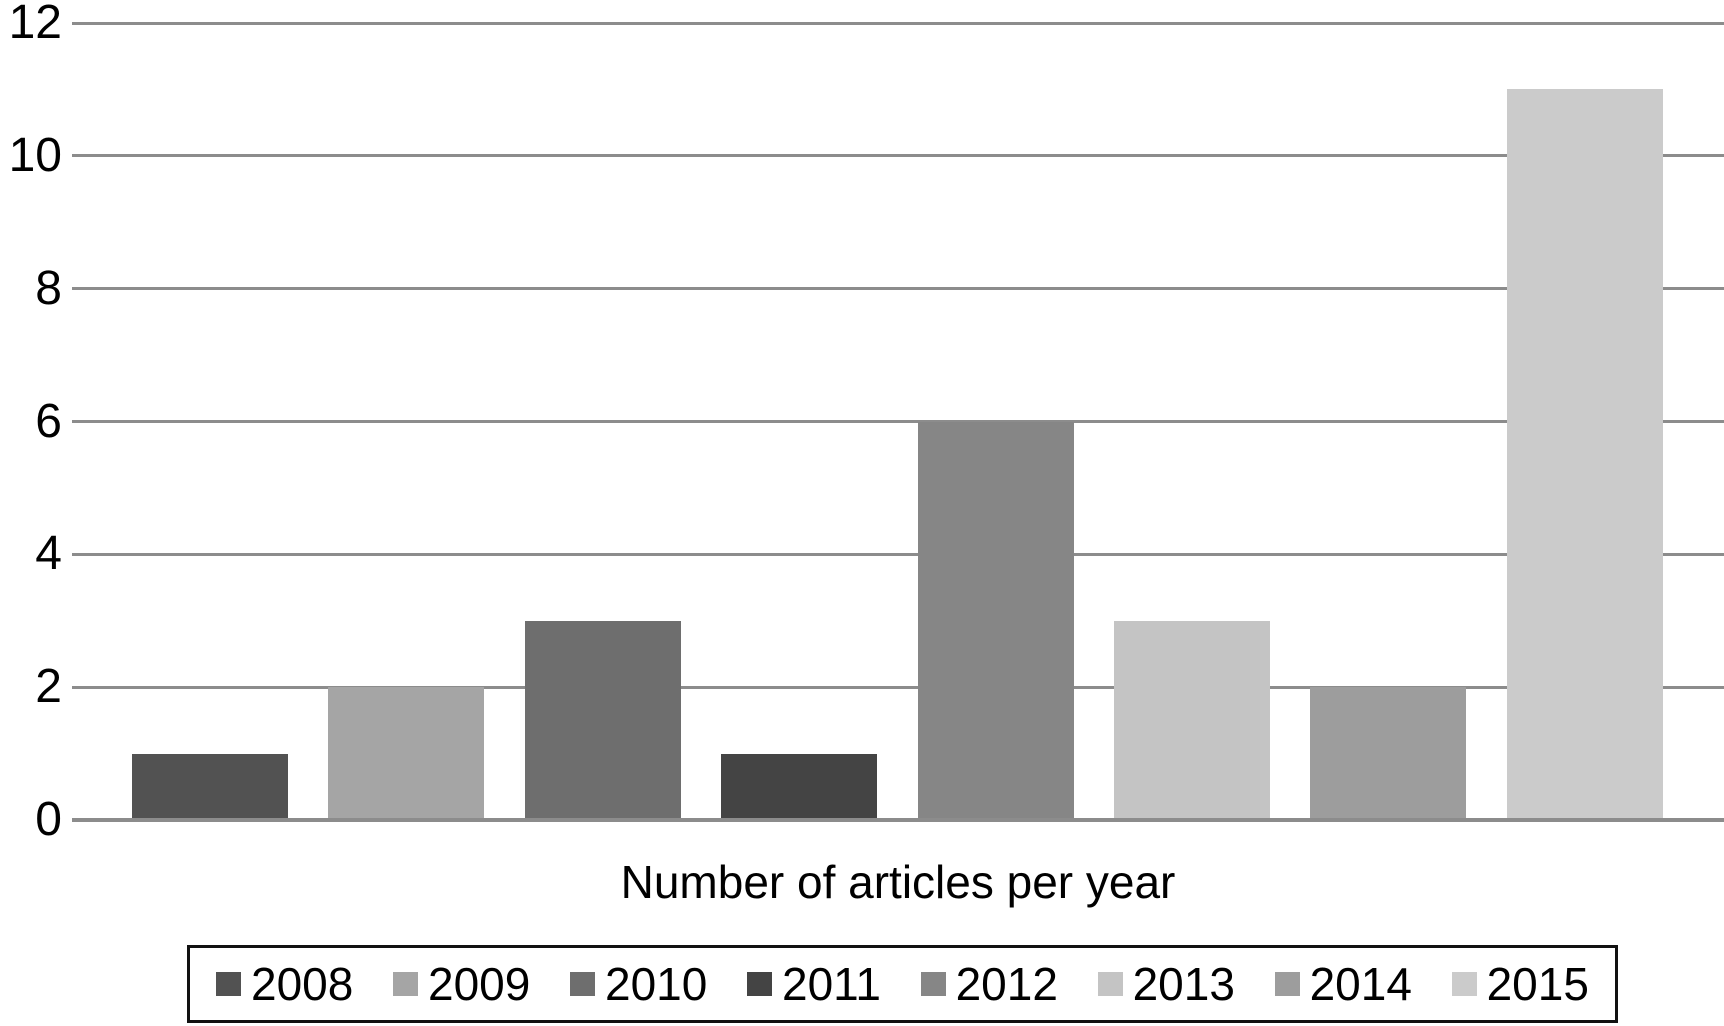 The width and height of the screenshot is (1724, 1026). What do you see at coordinates (1287, 984) in the screenshot?
I see `legend-swatch-2014` at bounding box center [1287, 984].